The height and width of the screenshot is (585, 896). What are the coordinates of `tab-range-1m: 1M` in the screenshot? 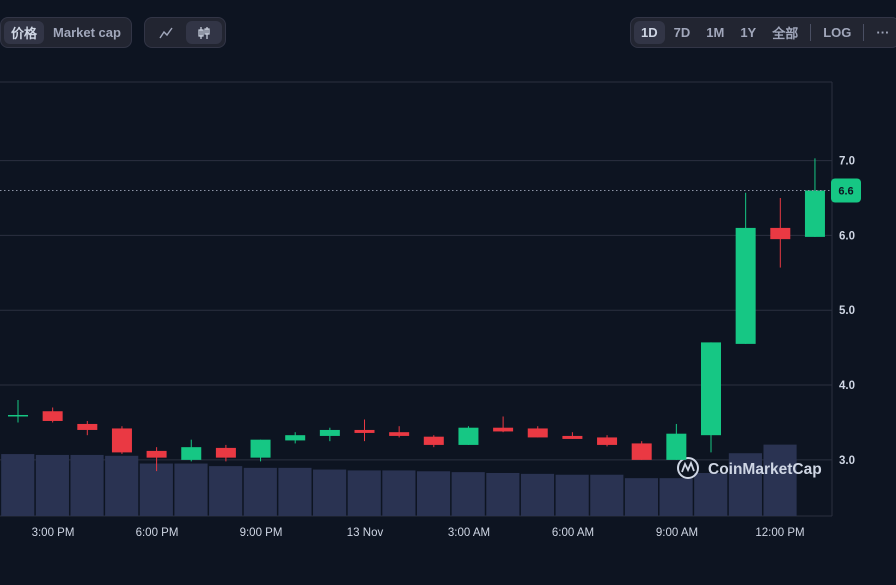 It's located at (715, 32).